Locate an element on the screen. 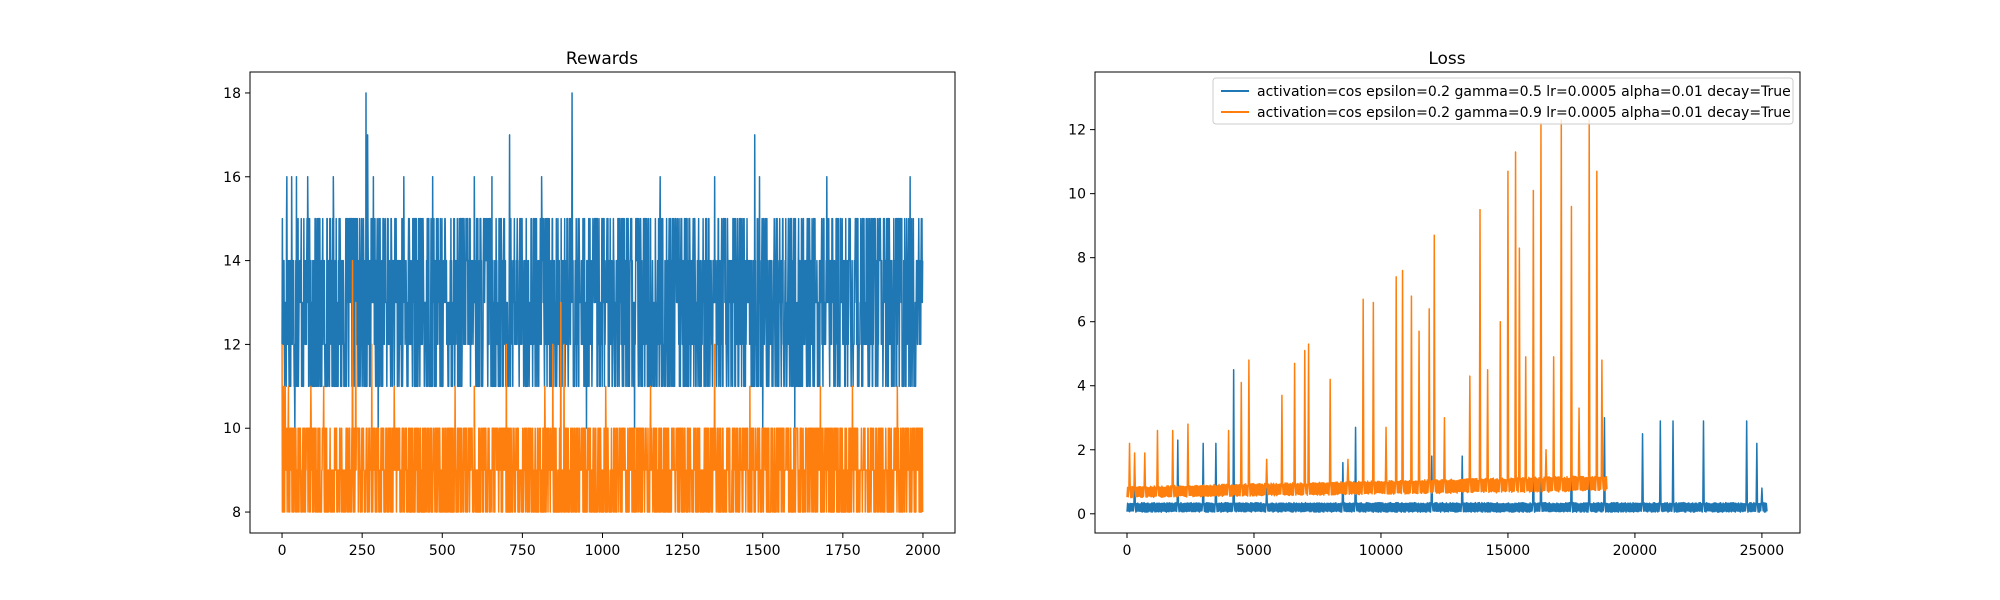 The image size is (2000, 600). rewards-xtick-label: 0 is located at coordinates (282, 551).